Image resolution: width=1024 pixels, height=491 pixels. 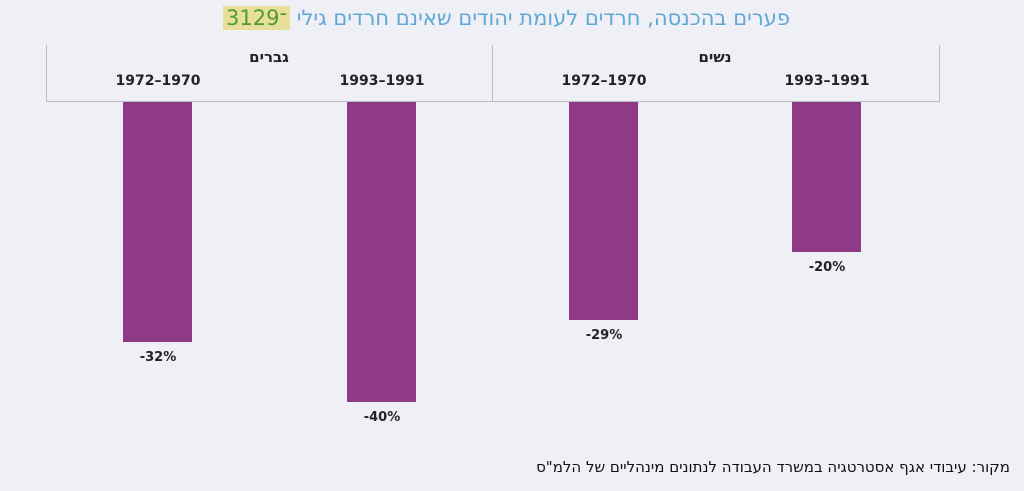 I want to click on header-box, so click(x=493, y=73).